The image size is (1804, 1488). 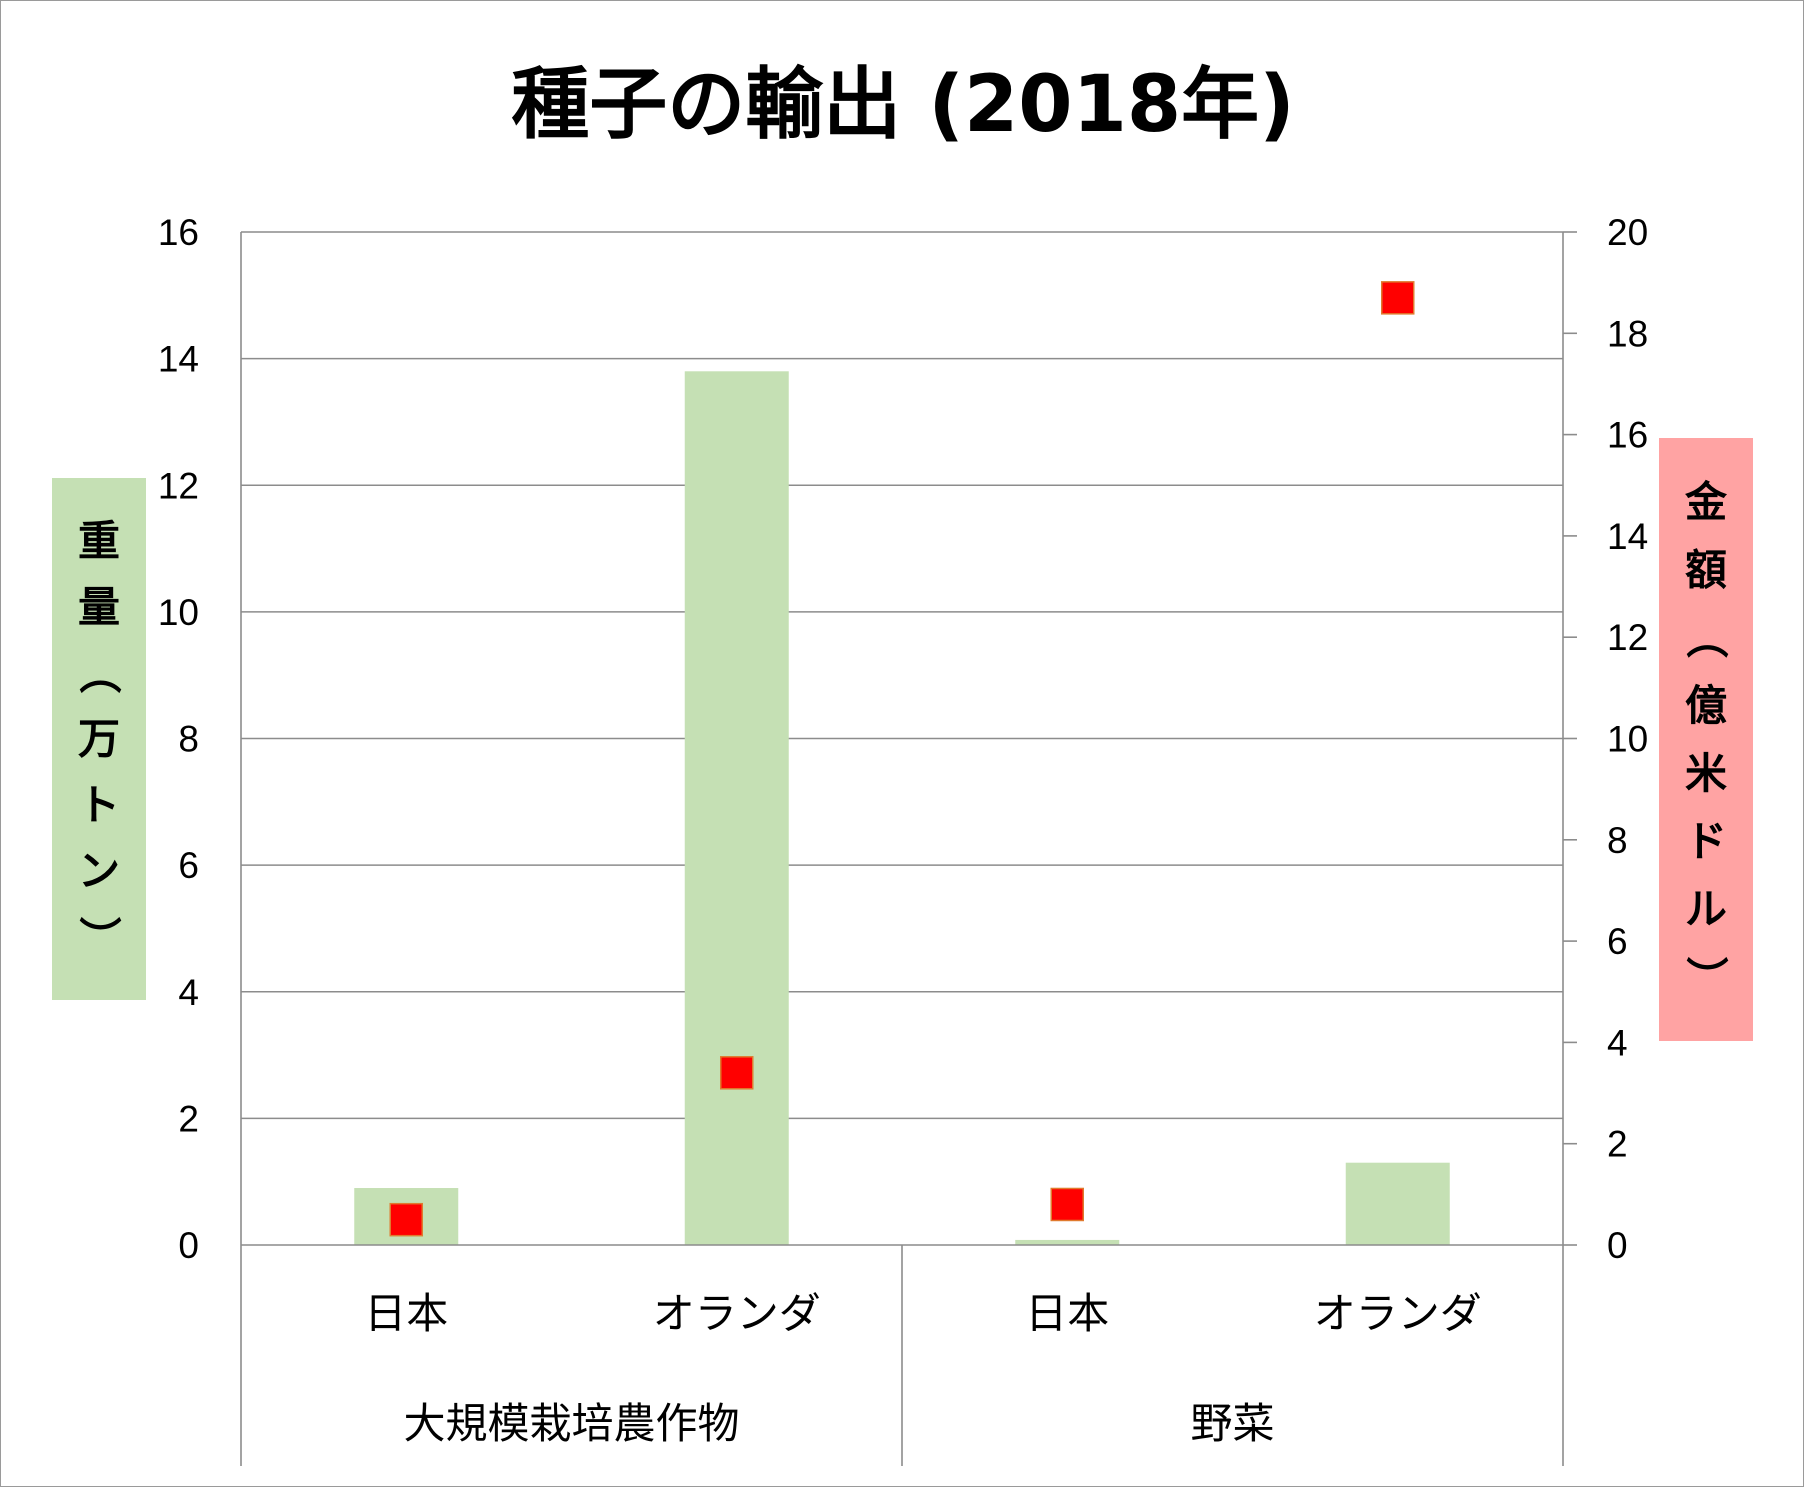 What do you see at coordinates (178, 359) in the screenshot?
I see `left-tick-label: 14` at bounding box center [178, 359].